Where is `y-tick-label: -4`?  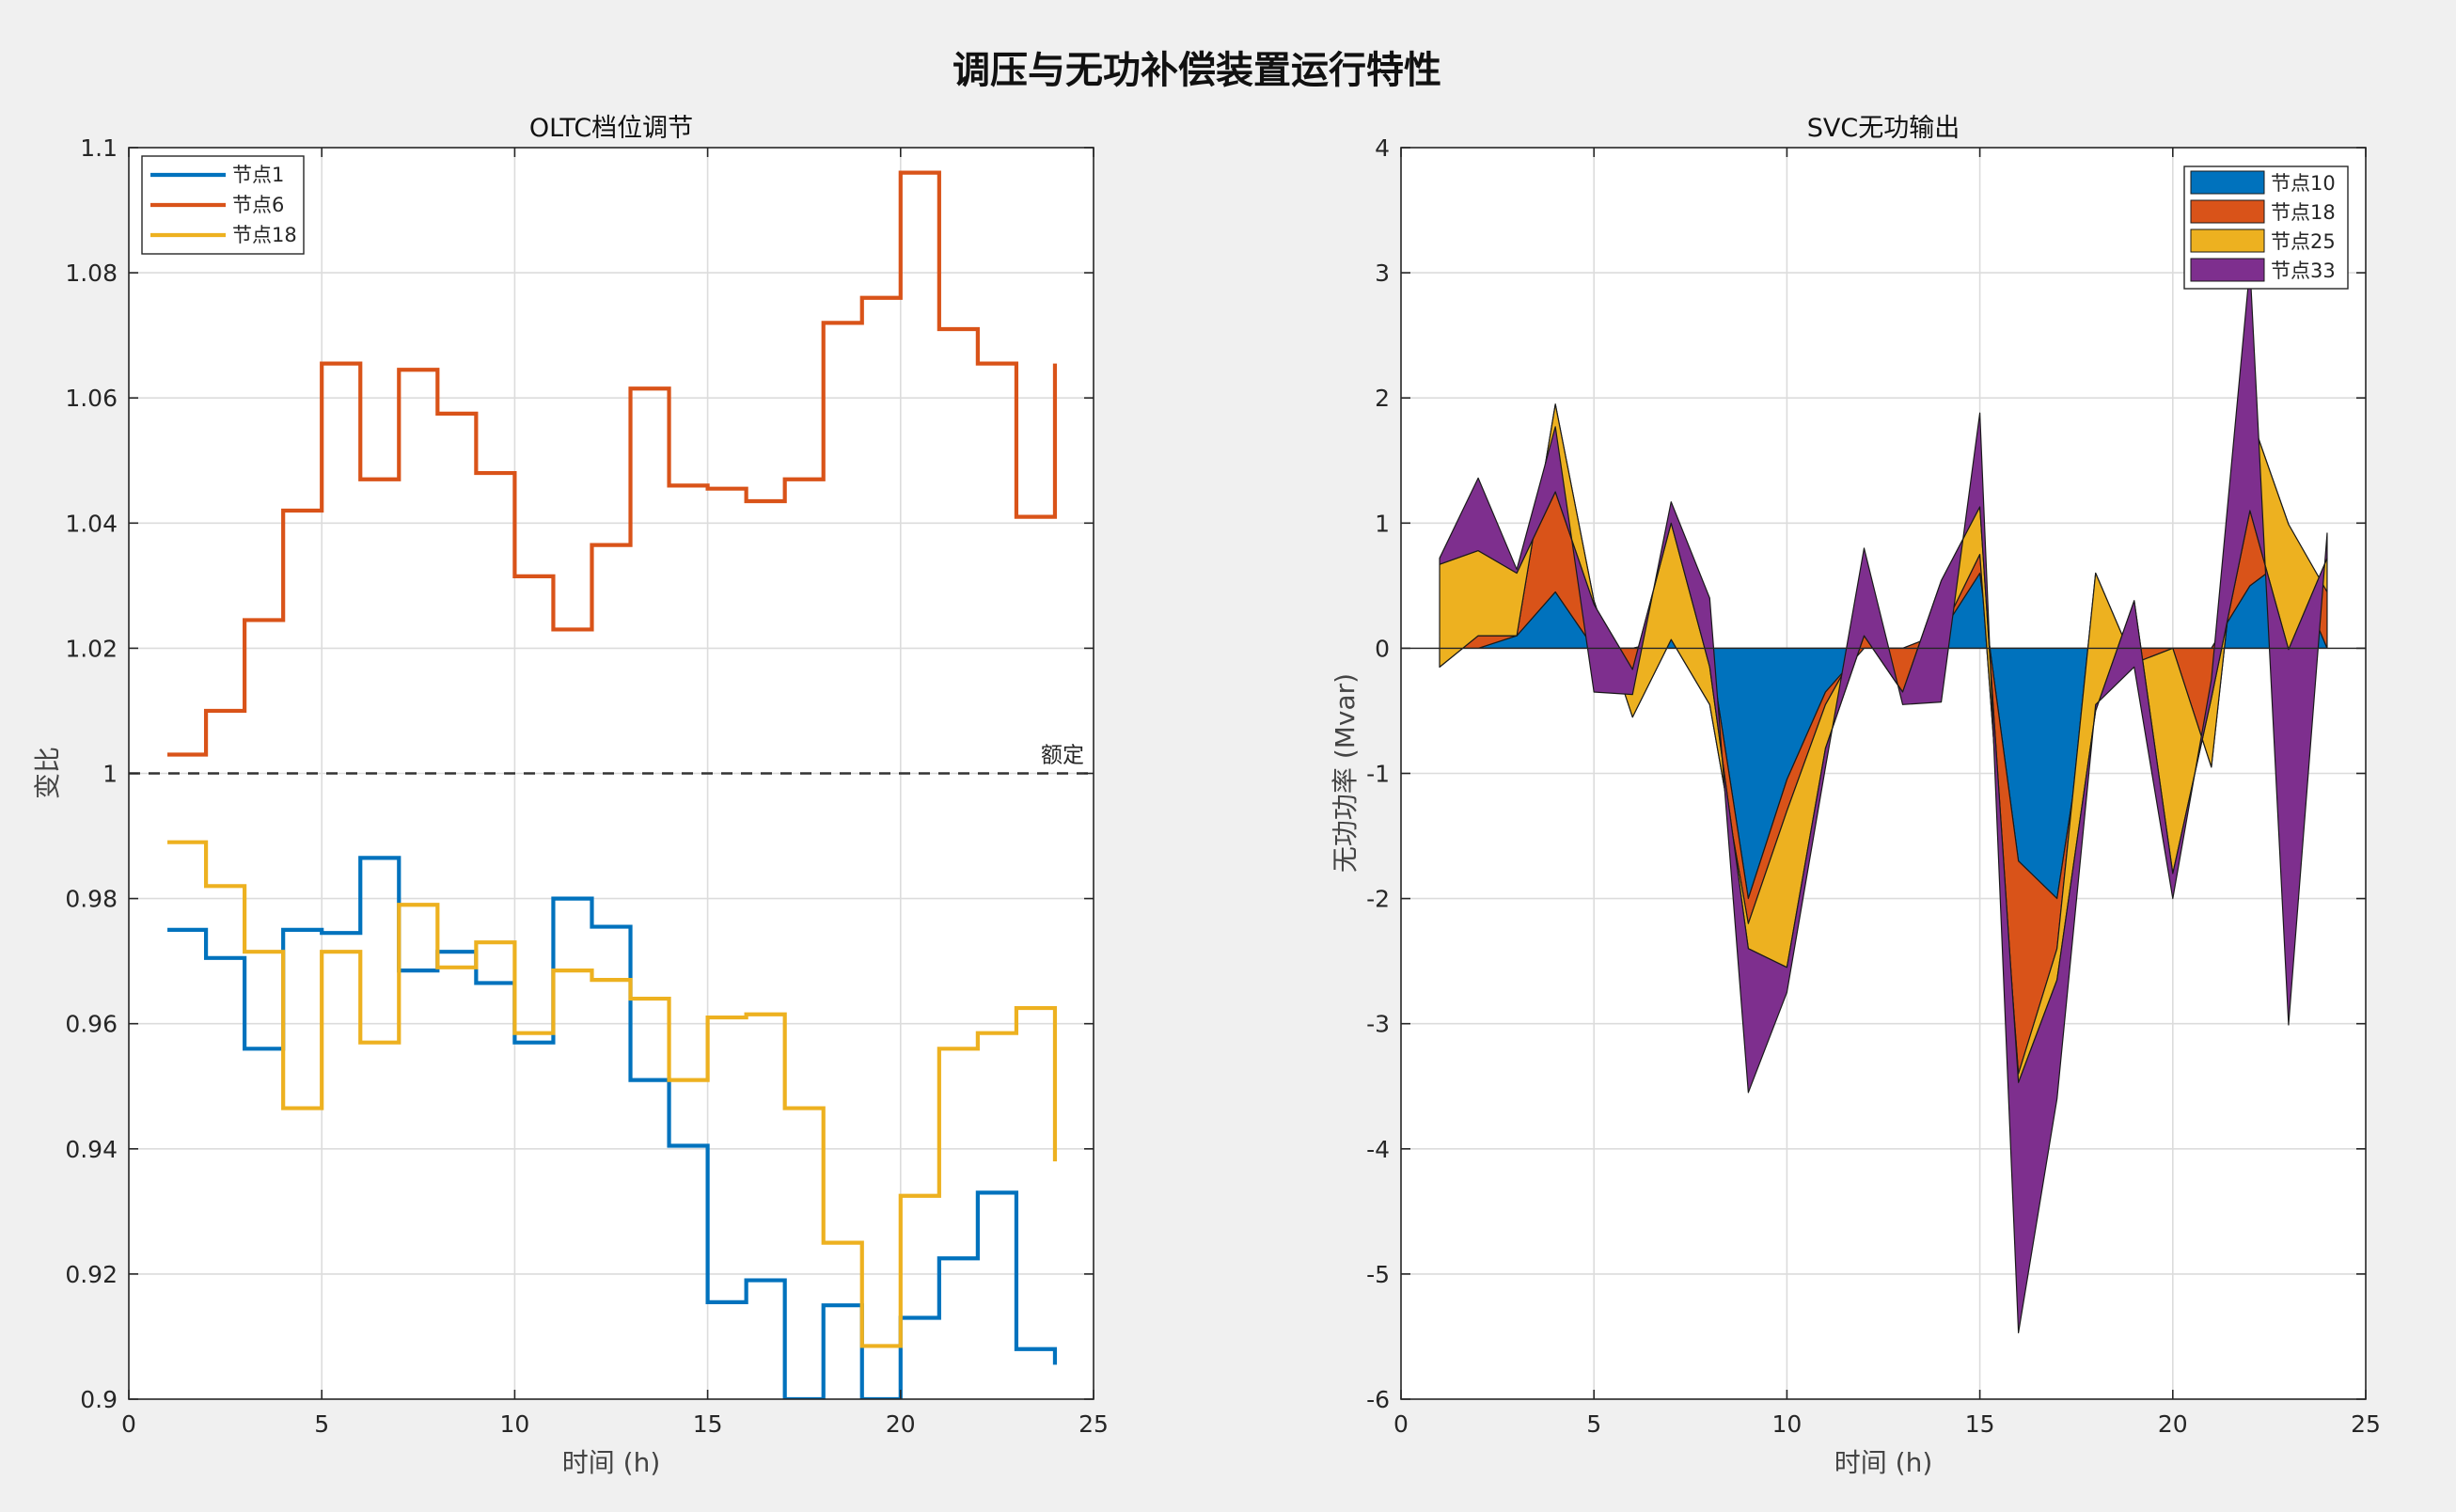
y-tick-label: -4 is located at coordinates (1378, 1149).